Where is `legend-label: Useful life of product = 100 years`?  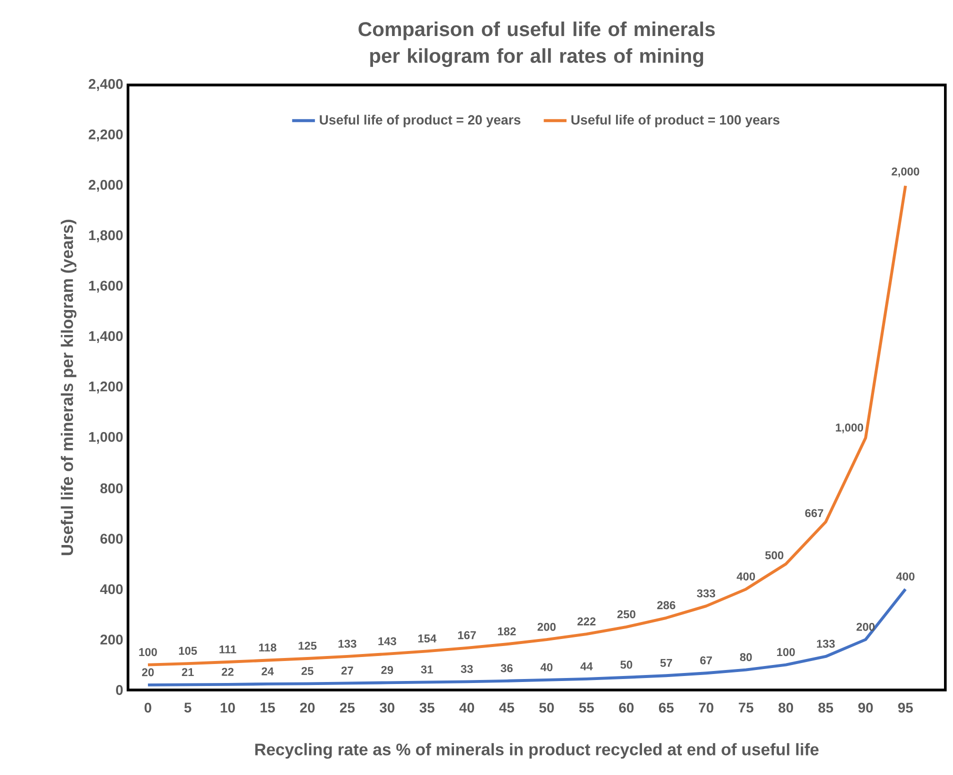
legend-label: Useful life of product = 100 years is located at coordinates (675, 121).